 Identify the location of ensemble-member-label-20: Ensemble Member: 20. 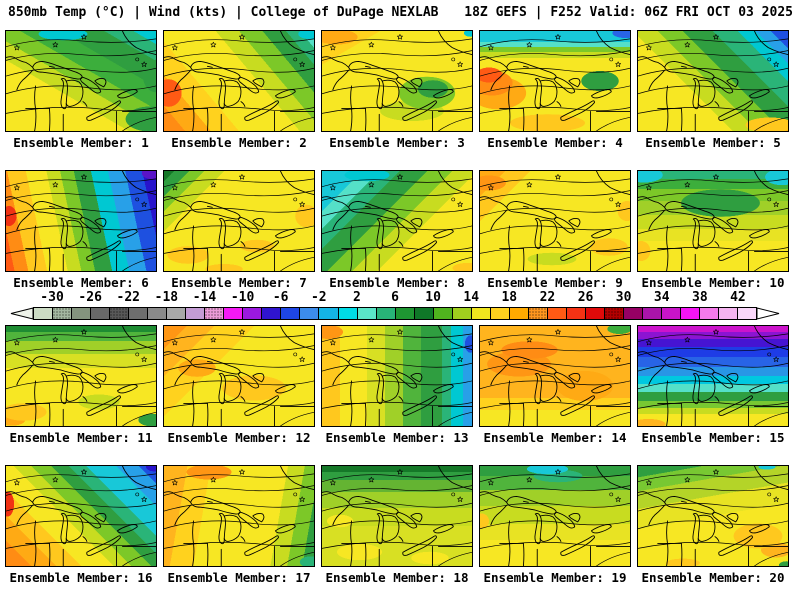
(713, 577).